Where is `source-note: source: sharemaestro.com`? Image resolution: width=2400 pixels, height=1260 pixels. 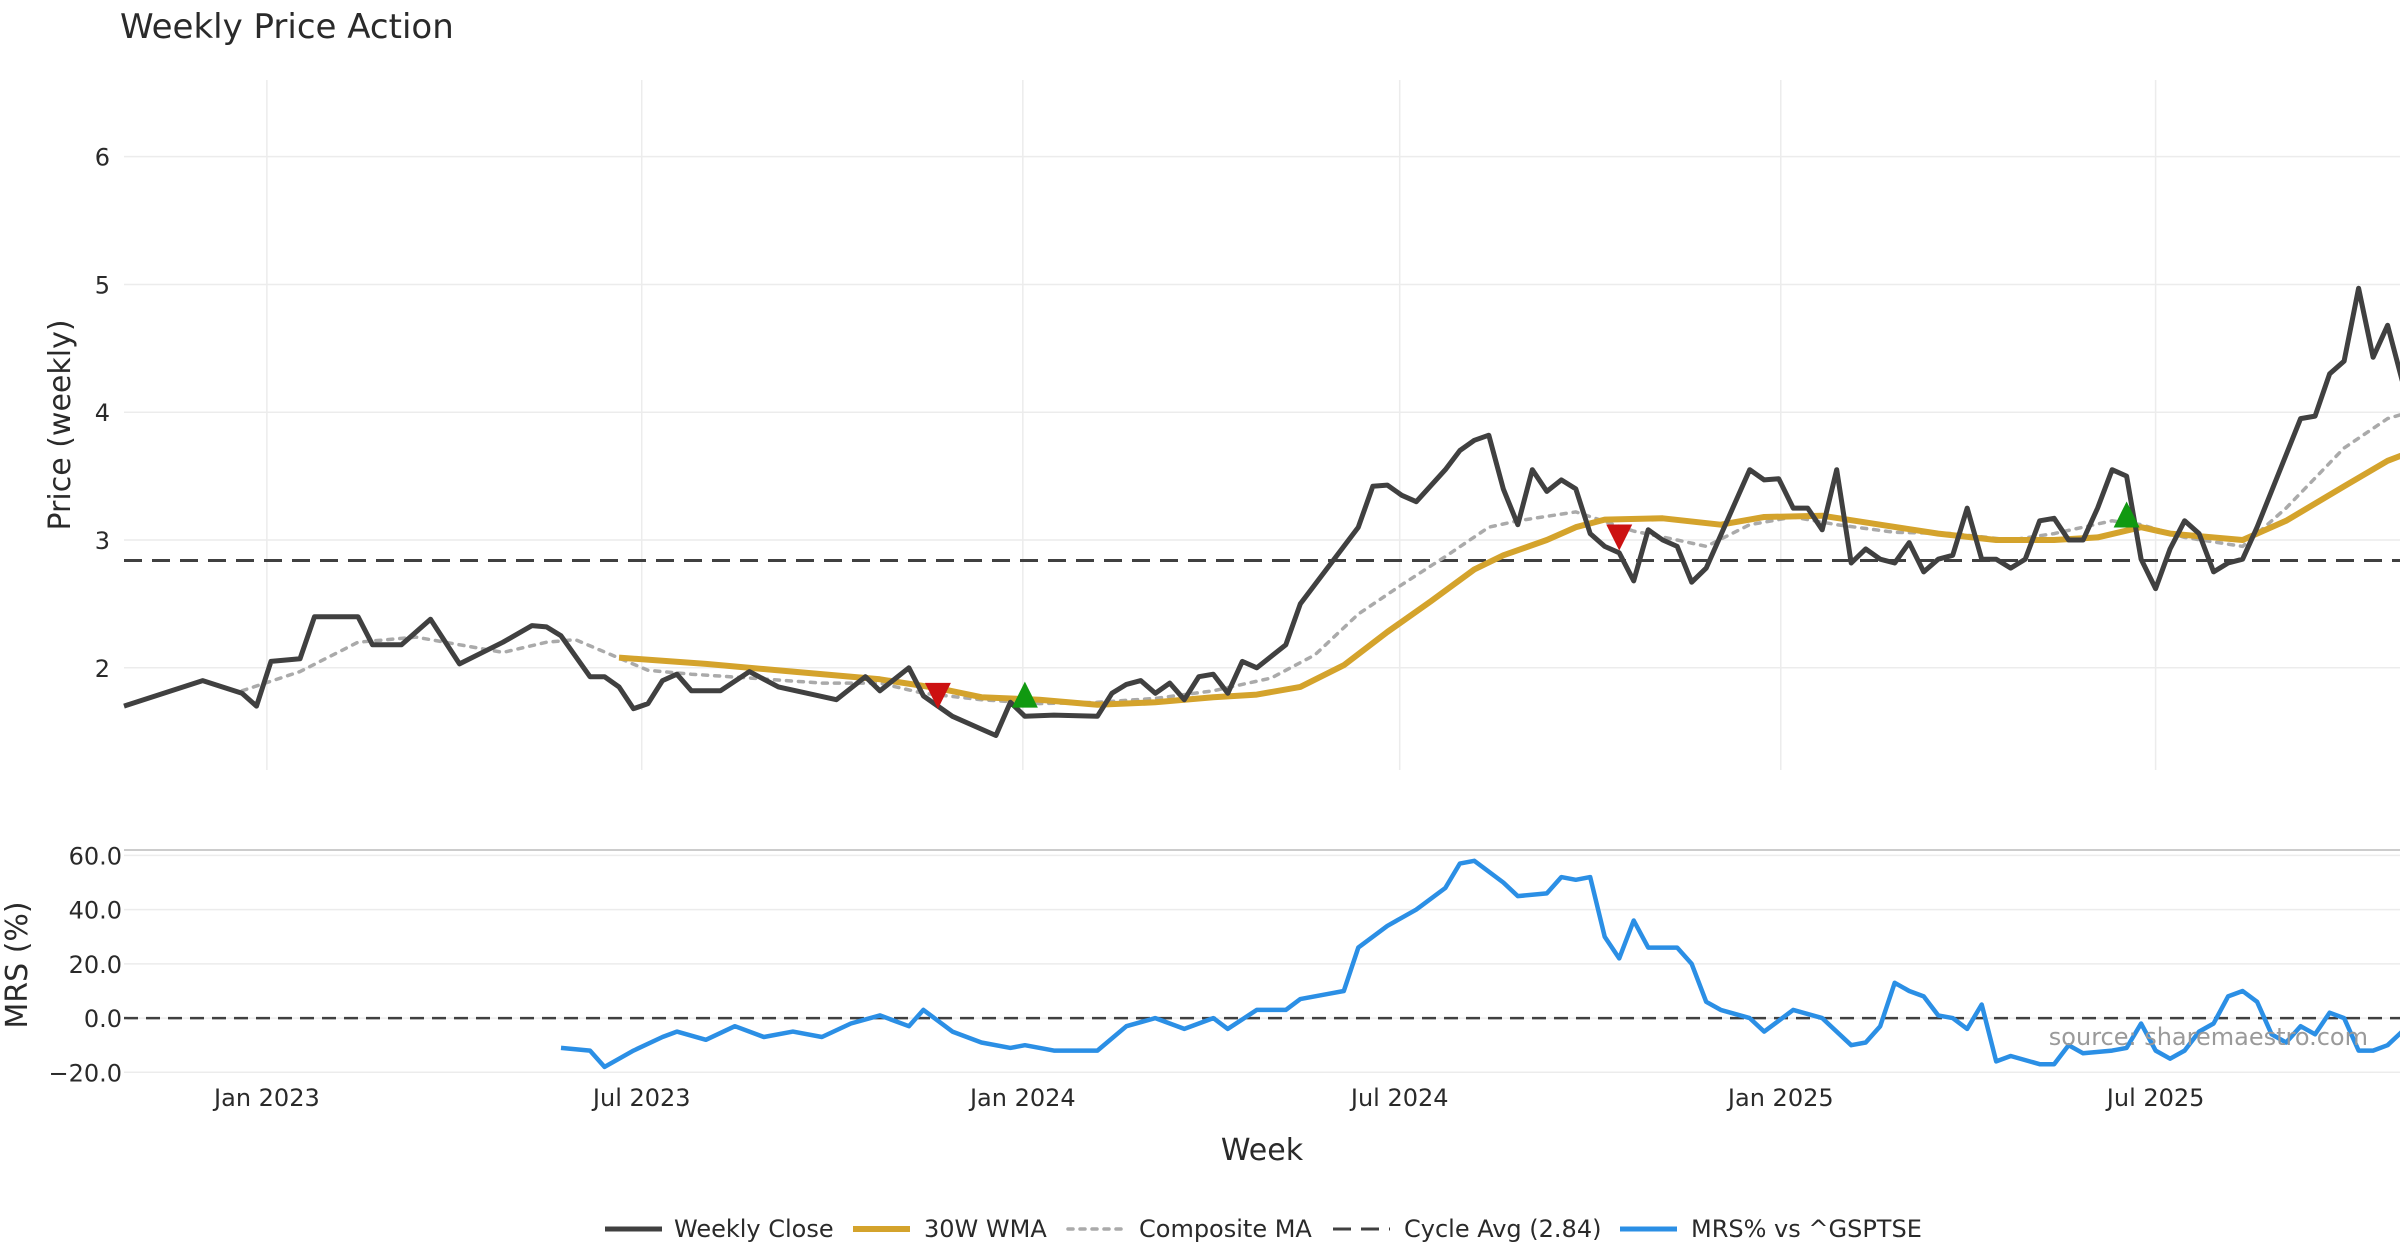
source-note: source: sharemaestro.com is located at coordinates (2208, 1037).